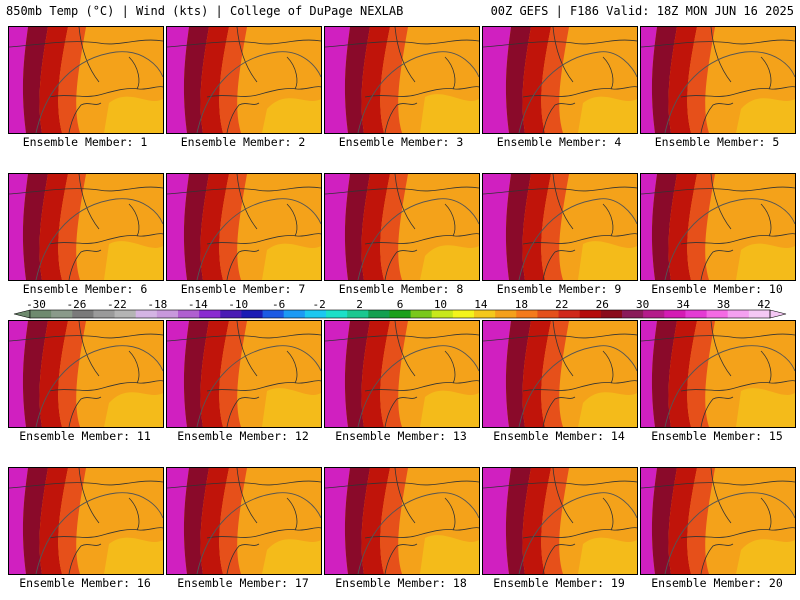 This screenshot has height=600, width=800. I want to click on temperature-colorbar, so click(400, 308).